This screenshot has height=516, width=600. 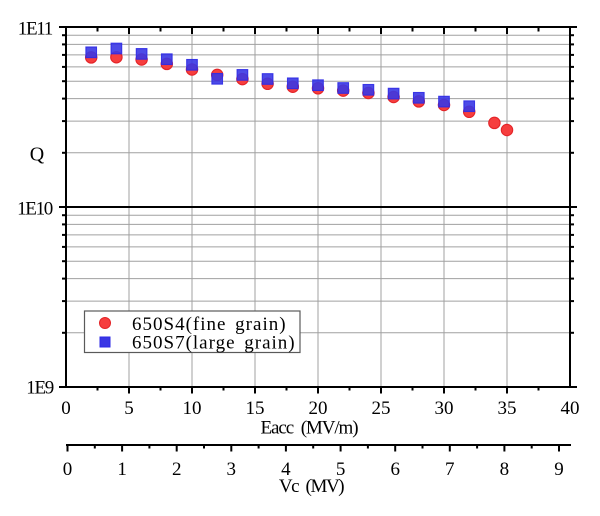 What do you see at coordinates (192, 408) in the screenshot?
I see `svg-text: 10` at bounding box center [192, 408].